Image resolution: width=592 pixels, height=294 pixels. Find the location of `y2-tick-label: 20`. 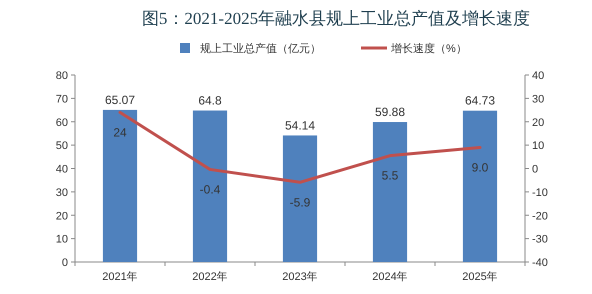

y2-tick-label: 20 is located at coordinates (538, 122).